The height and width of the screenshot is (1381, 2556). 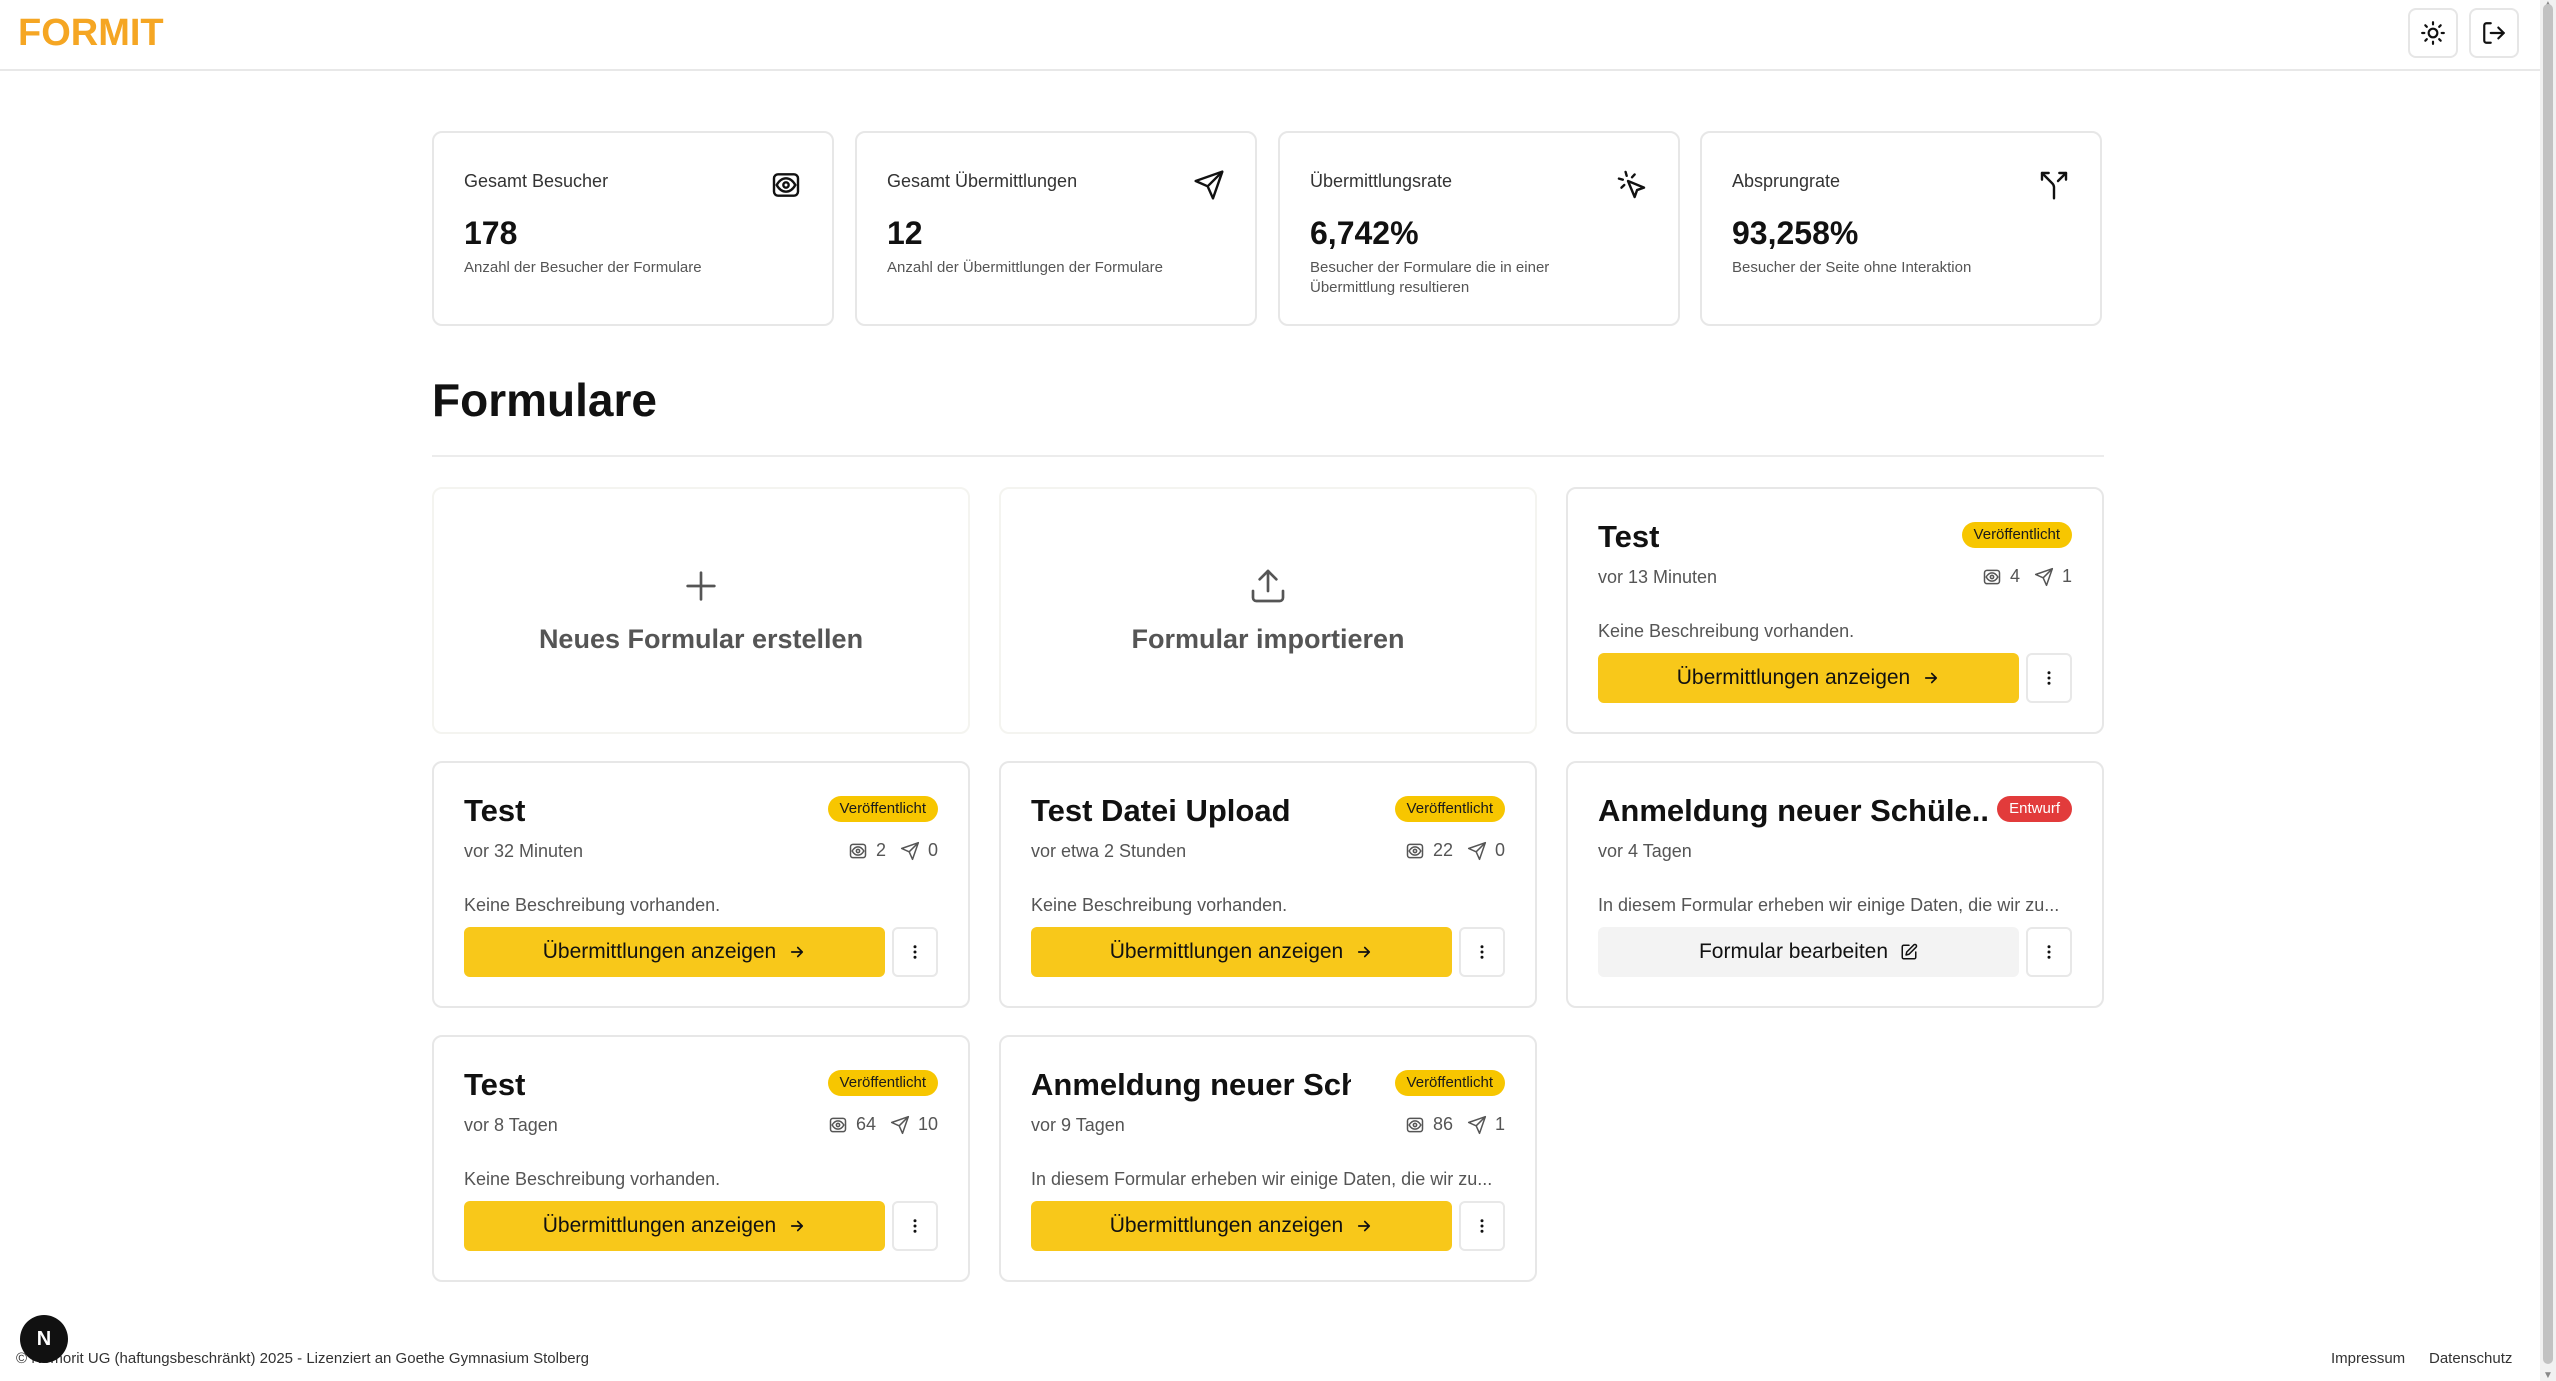 I want to click on button-label: Formular bearbeiten, so click(x=1793, y=951).